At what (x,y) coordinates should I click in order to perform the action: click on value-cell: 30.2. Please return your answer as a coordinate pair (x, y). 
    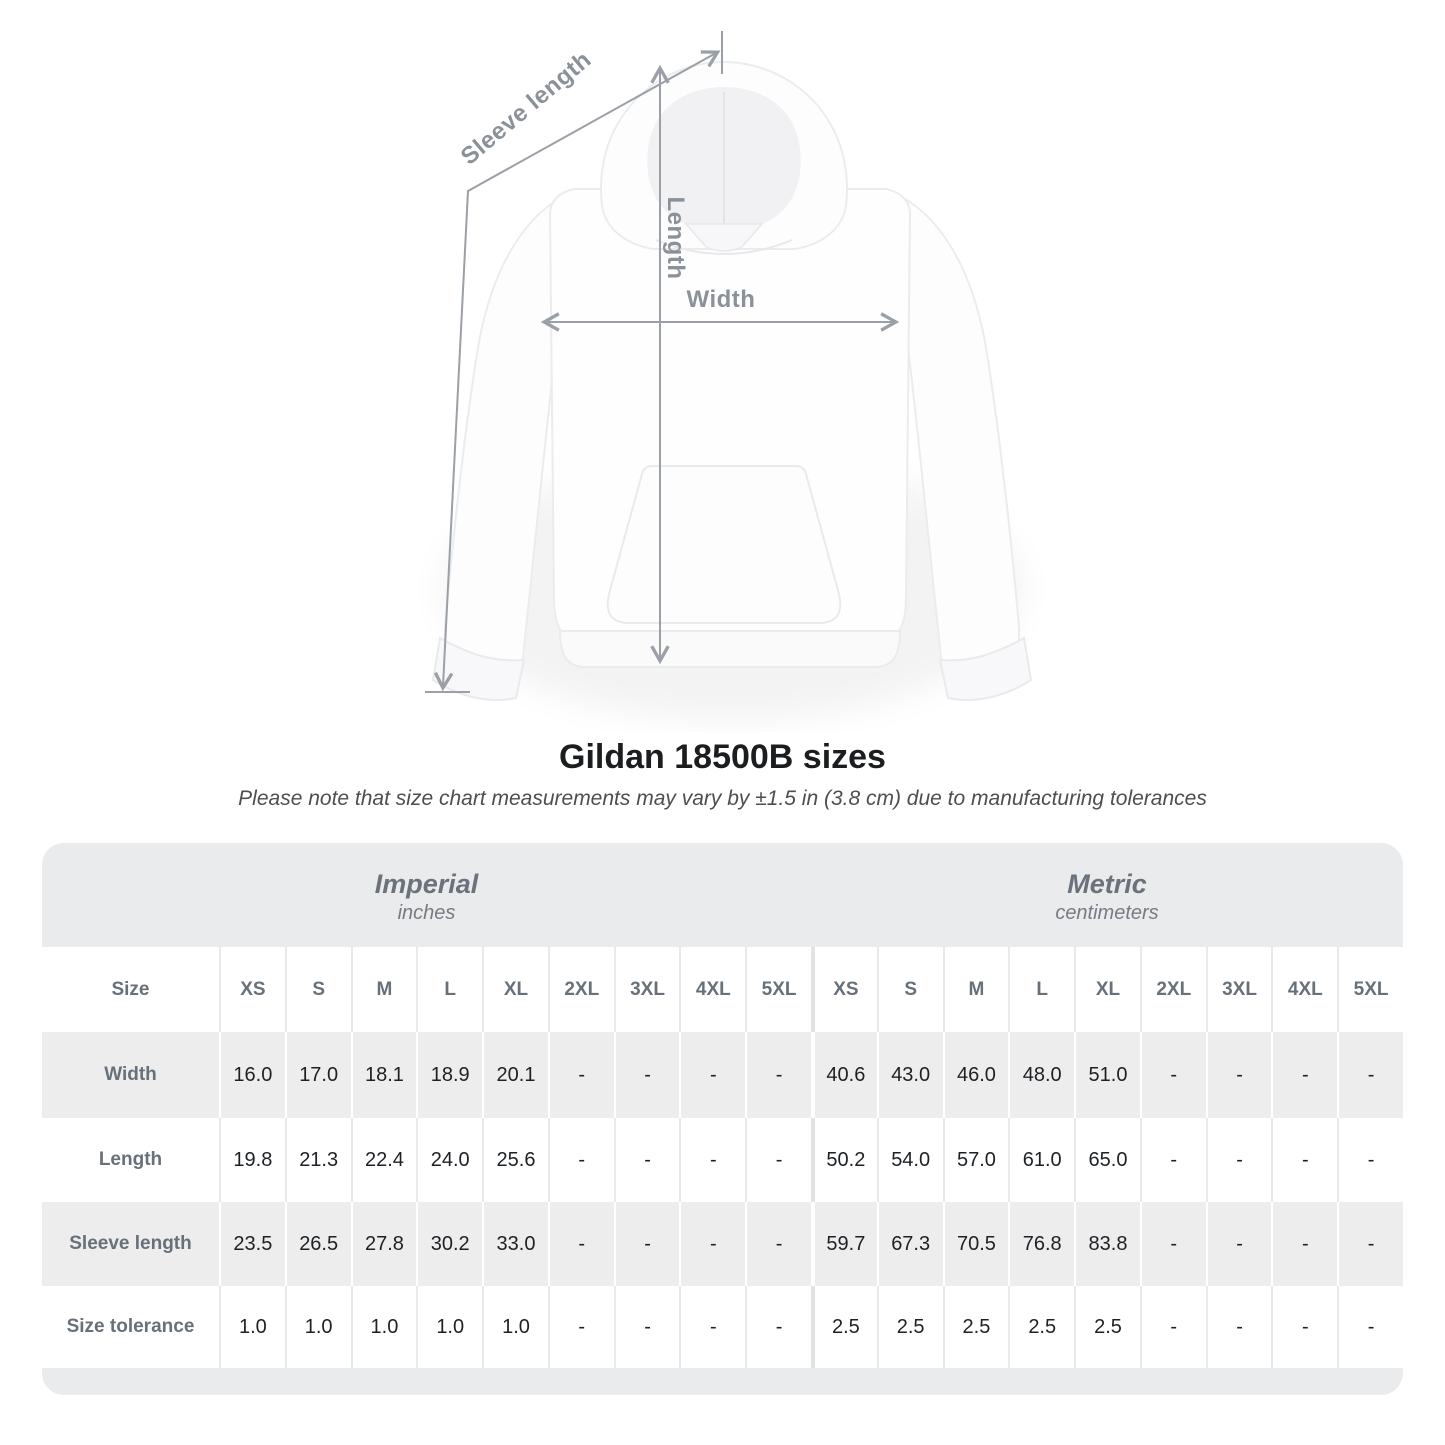
    Looking at the image, I should click on (449, 1244).